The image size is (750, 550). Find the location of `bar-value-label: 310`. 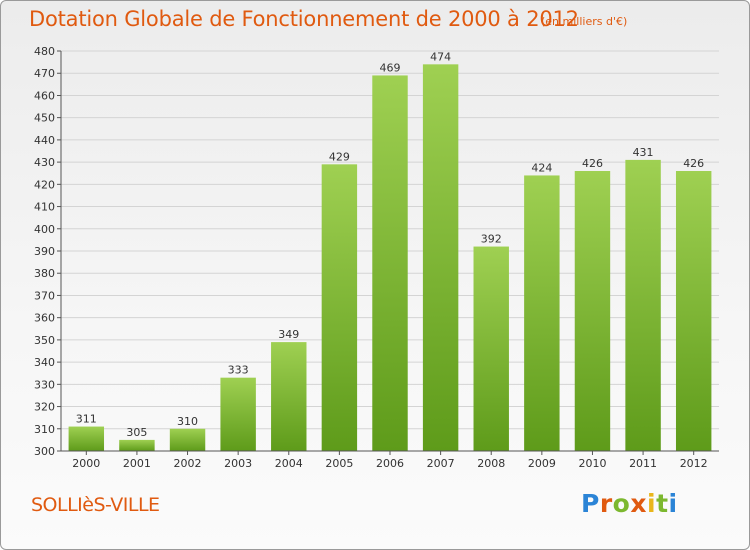

bar-value-label: 310 is located at coordinates (187, 421).